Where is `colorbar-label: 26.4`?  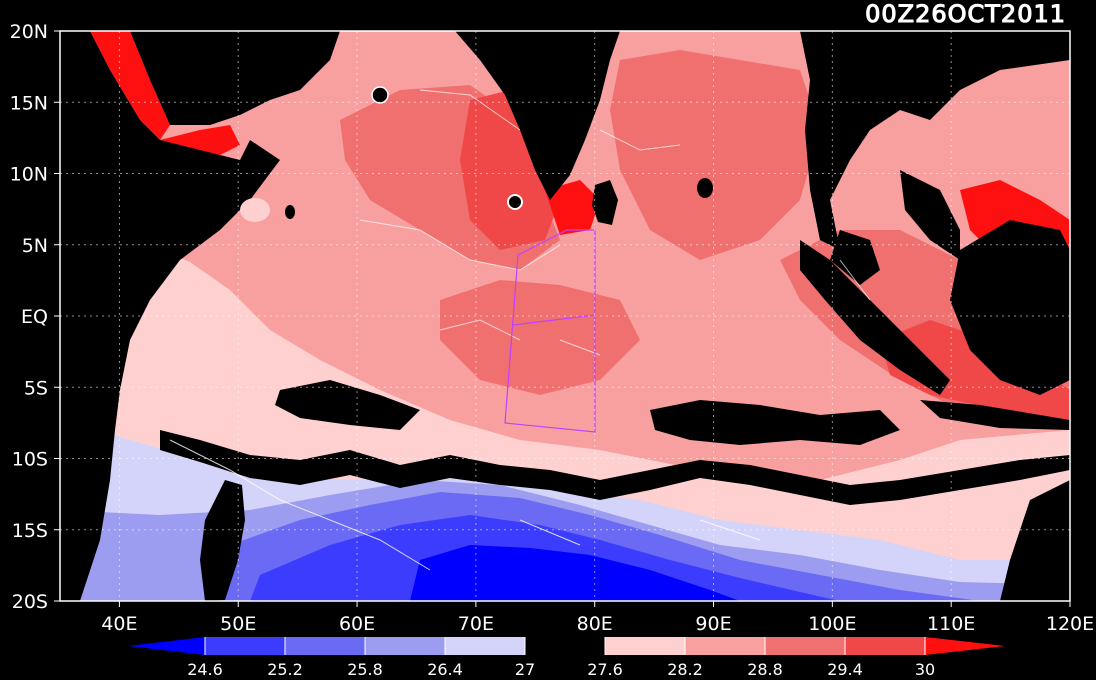 colorbar-label: 26.4 is located at coordinates (445, 669).